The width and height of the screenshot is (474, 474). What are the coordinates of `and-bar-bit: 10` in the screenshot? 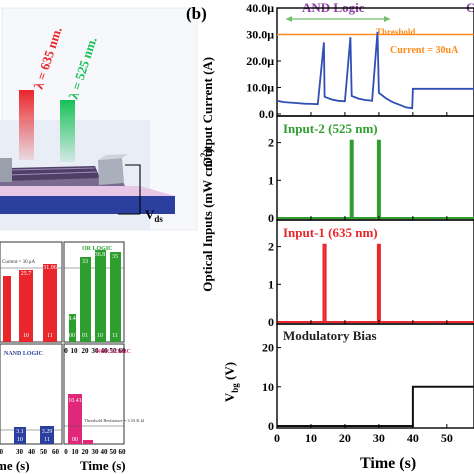 It's located at (26, 336).